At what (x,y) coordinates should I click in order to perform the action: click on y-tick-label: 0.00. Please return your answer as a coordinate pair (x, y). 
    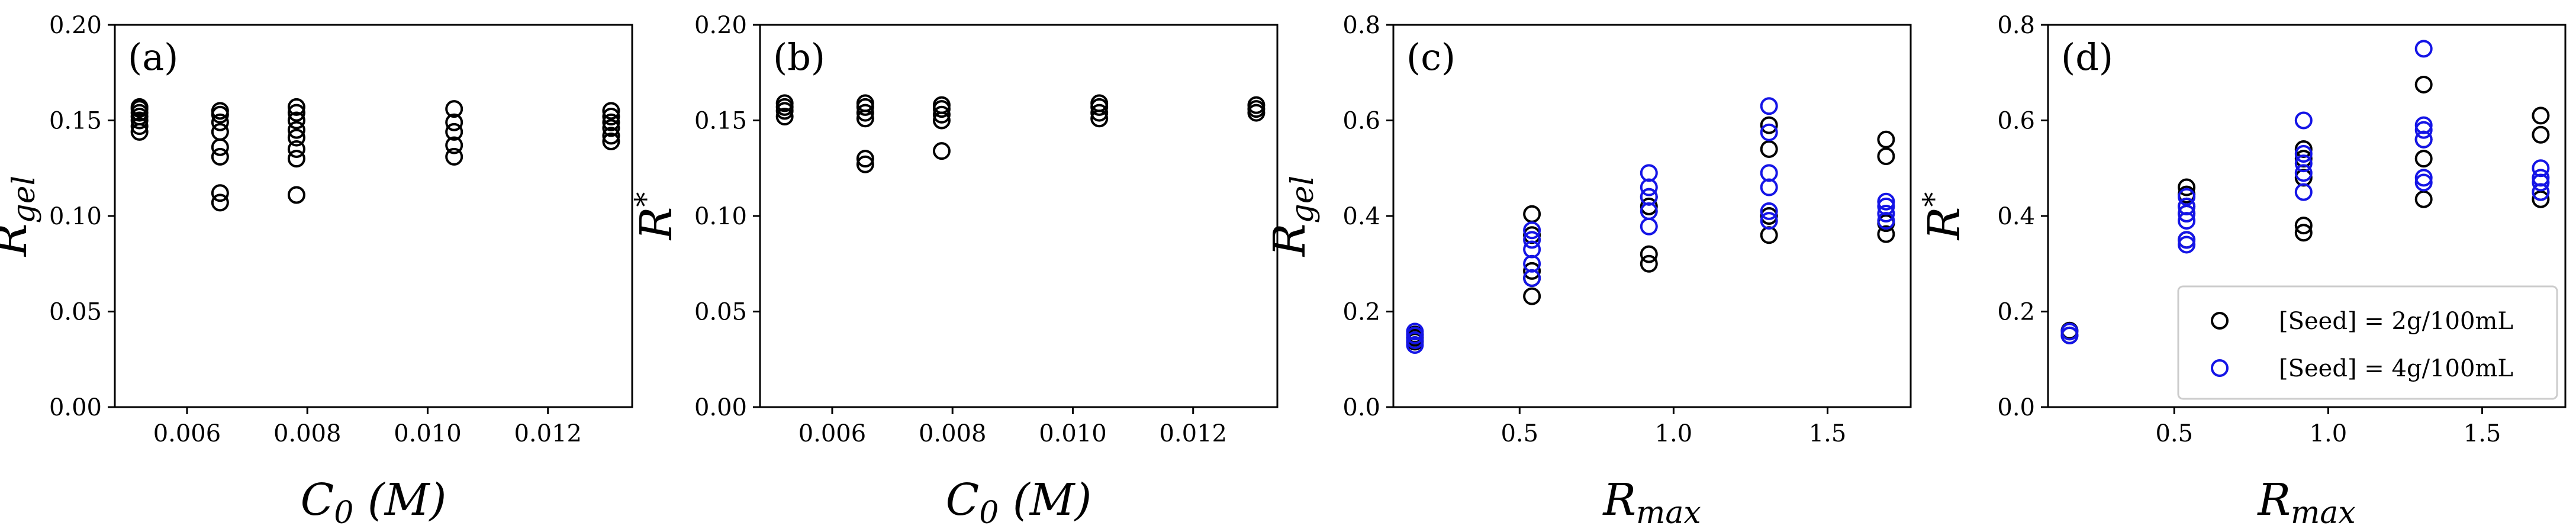
    Looking at the image, I should click on (75, 407).